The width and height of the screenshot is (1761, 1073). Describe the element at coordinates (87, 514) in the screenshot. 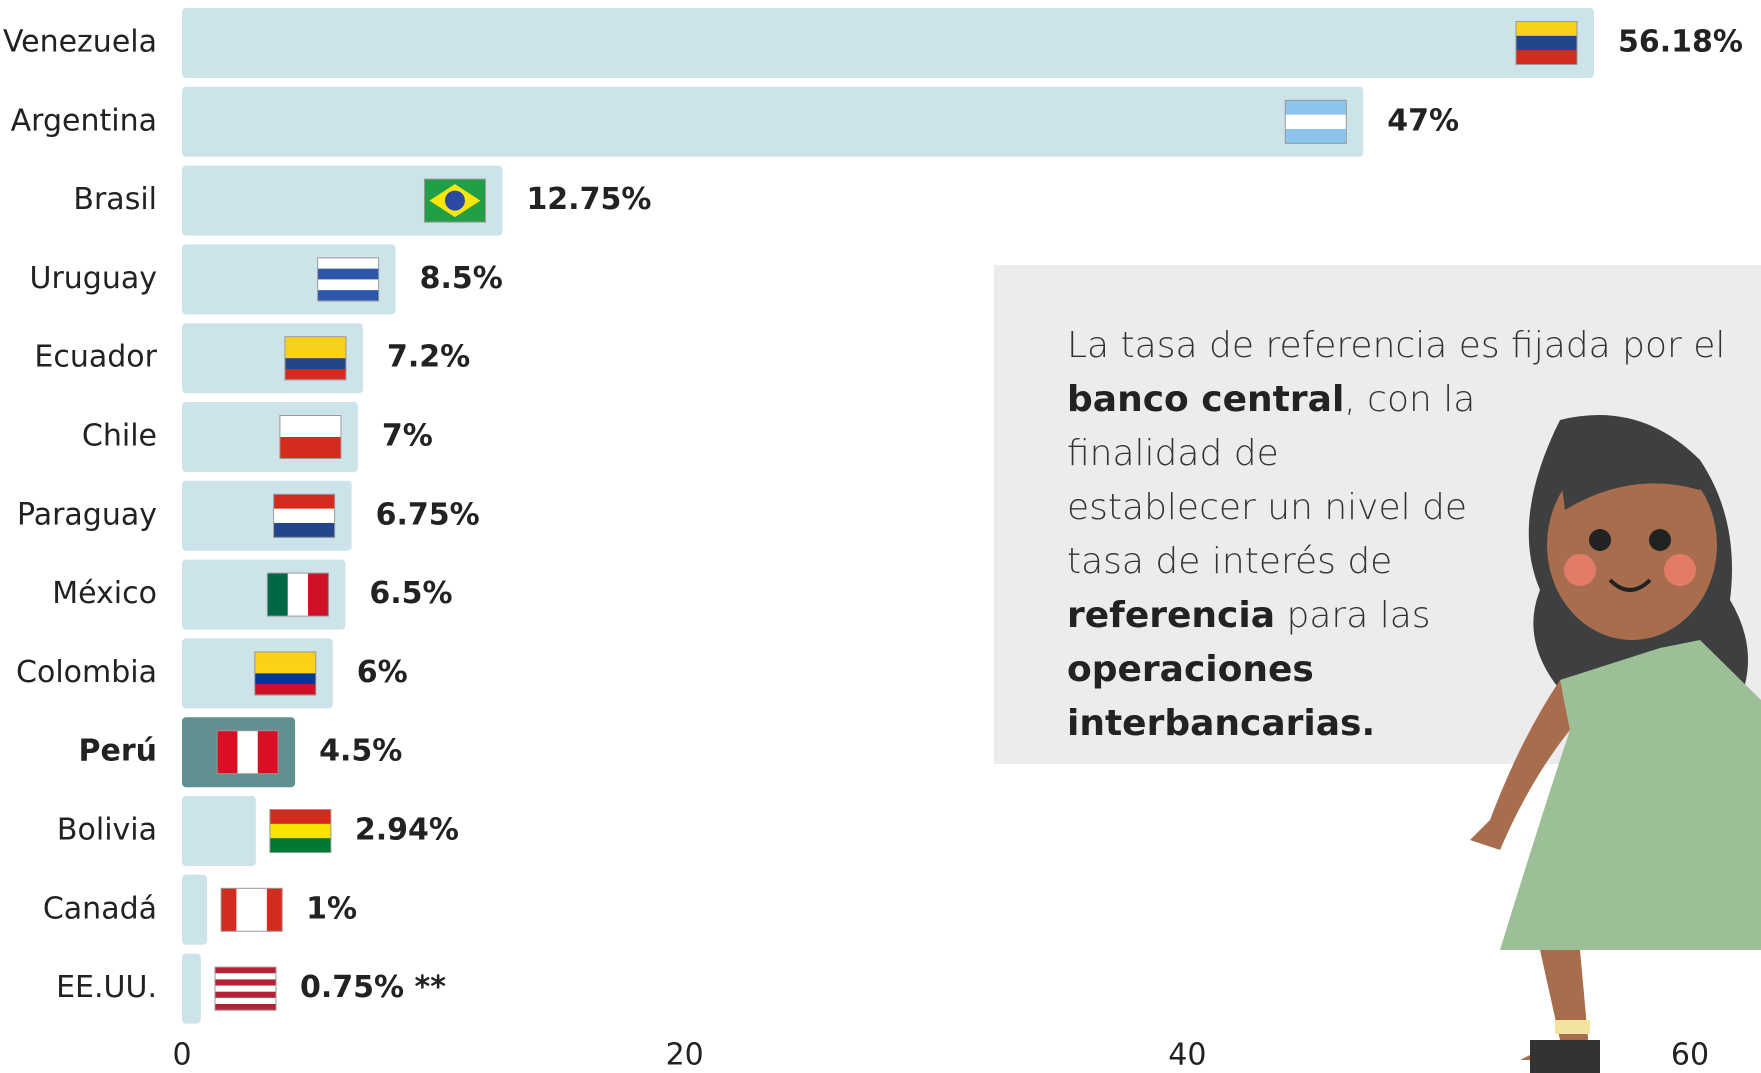

I see `y-tick-label: Paraguay` at that location.